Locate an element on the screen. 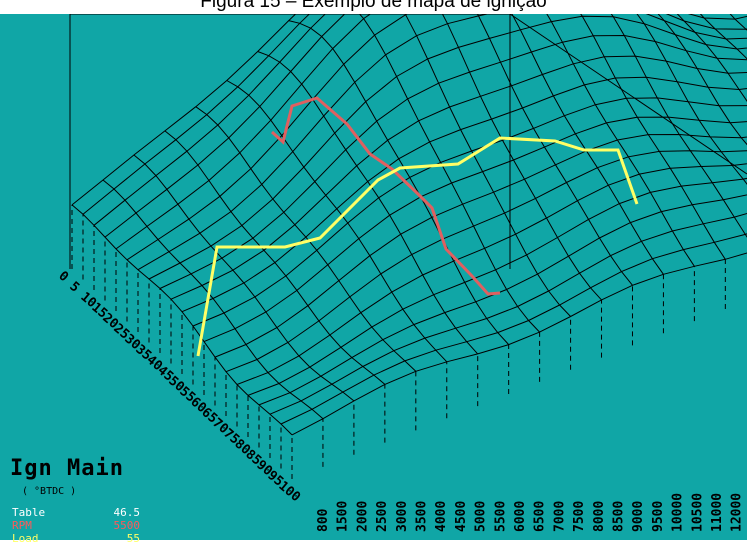 Image resolution: width=747 pixels, height=545 pixels. rpm-tick-label: 7500 is located at coordinates (579, 516).